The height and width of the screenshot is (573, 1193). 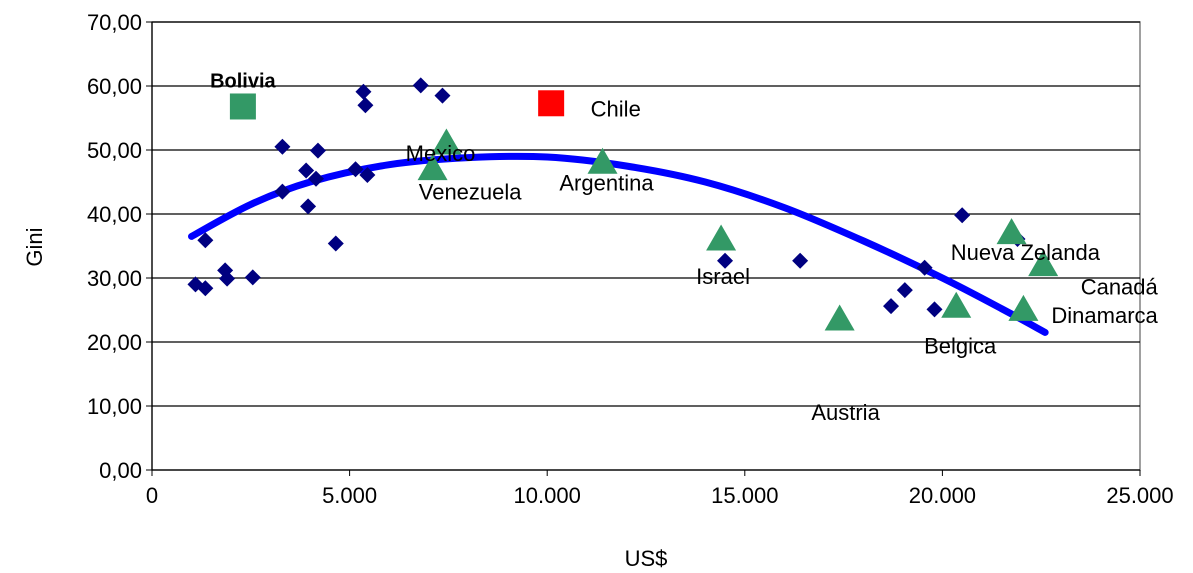 I want to click on annotation-label: Austria, so click(x=845, y=412).